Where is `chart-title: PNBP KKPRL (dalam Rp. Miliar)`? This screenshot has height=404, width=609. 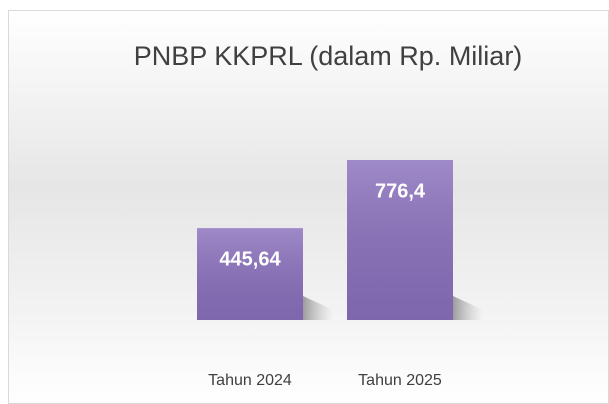 chart-title: PNBP KKPRL (dalam Rp. Miliar) is located at coordinates (328, 56).